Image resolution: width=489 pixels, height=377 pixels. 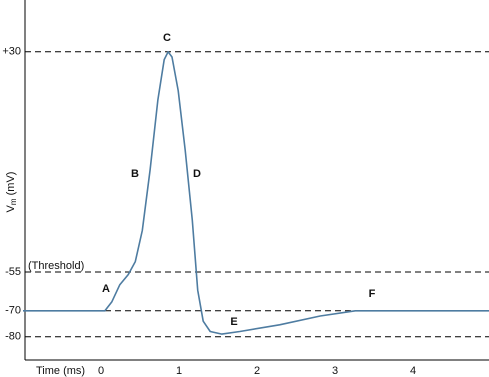 I want to click on x-tick-label: 4, so click(x=413, y=371).